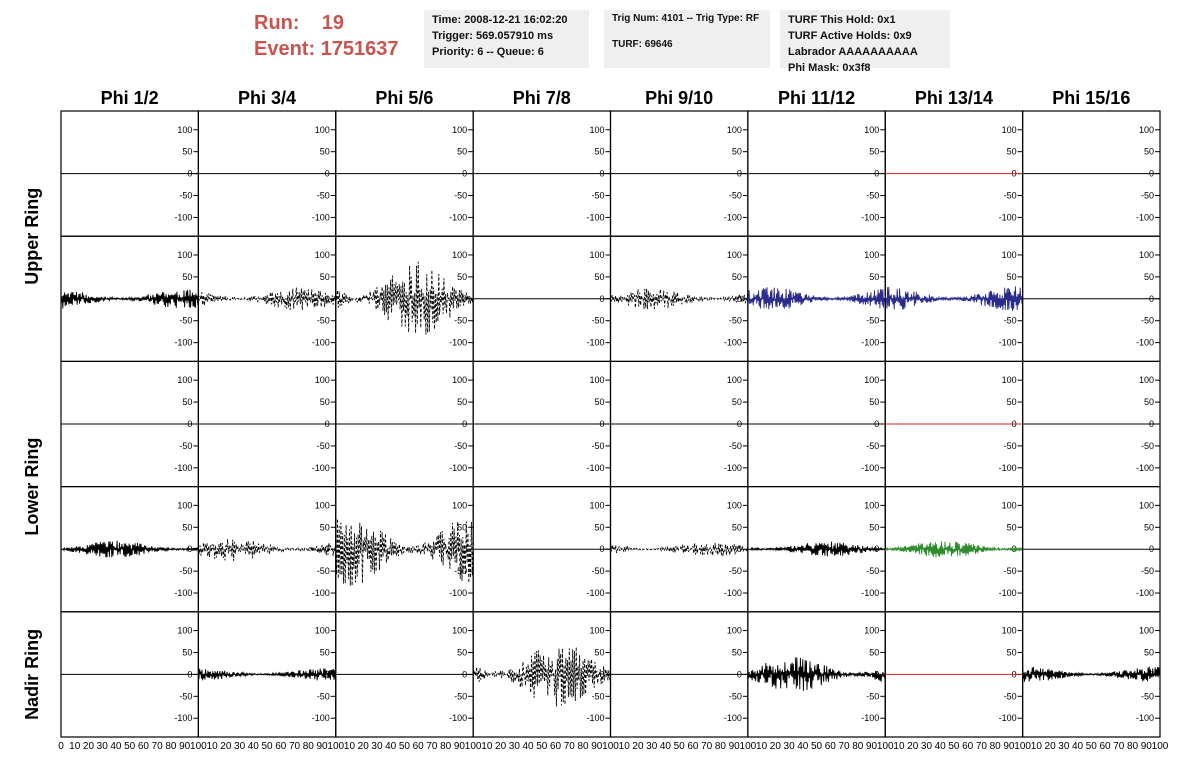  I want to click on xtick-label: 10, so click(625, 746).